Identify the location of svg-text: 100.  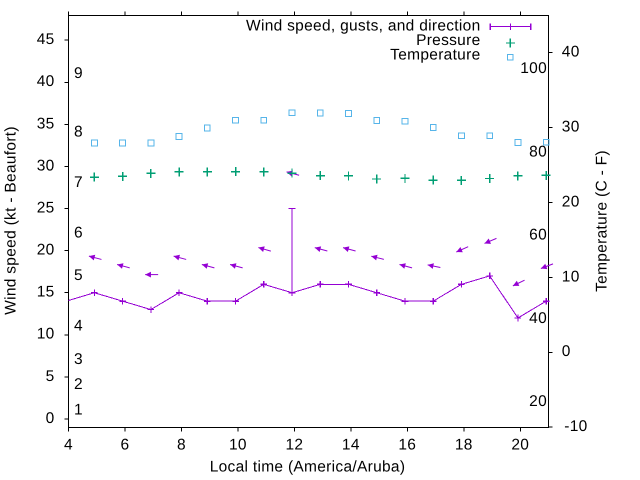
(533, 68).